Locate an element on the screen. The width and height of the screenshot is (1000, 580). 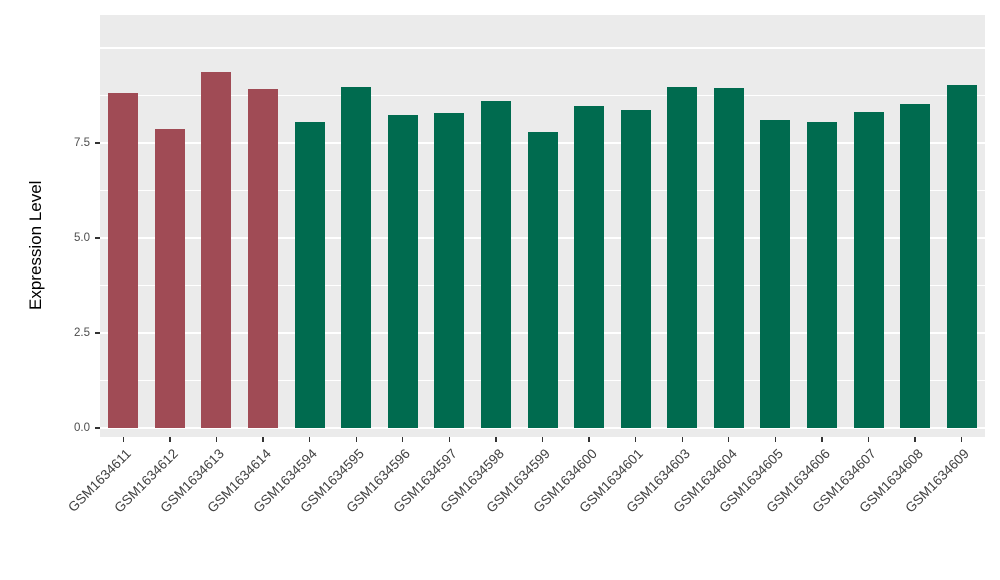
bar-GSM1634606 is located at coordinates (821, 275).